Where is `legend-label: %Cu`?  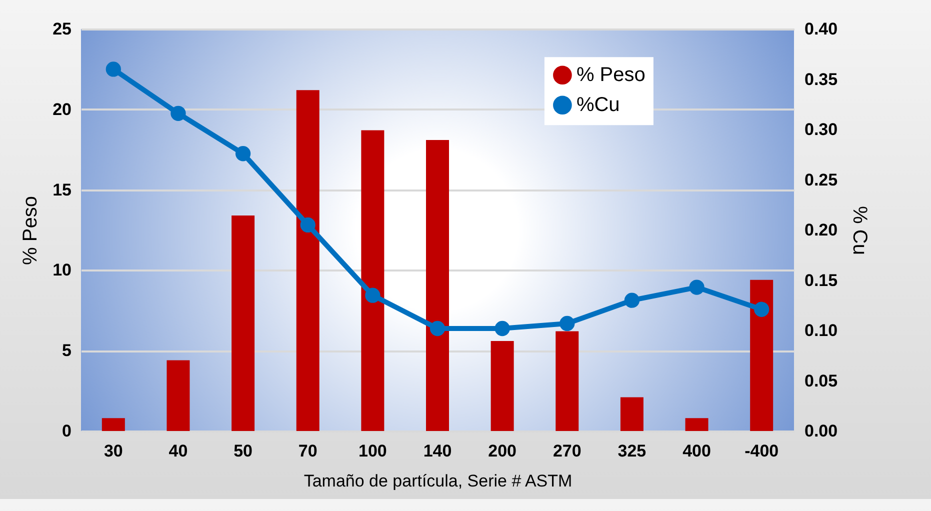
legend-label: %Cu is located at coordinates (598, 105).